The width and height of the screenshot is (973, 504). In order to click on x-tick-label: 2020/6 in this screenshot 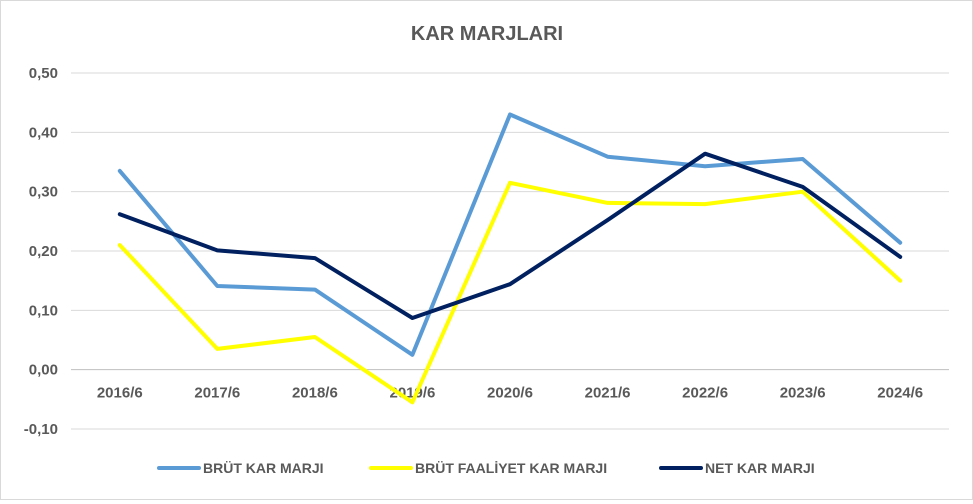, I will do `click(510, 393)`.